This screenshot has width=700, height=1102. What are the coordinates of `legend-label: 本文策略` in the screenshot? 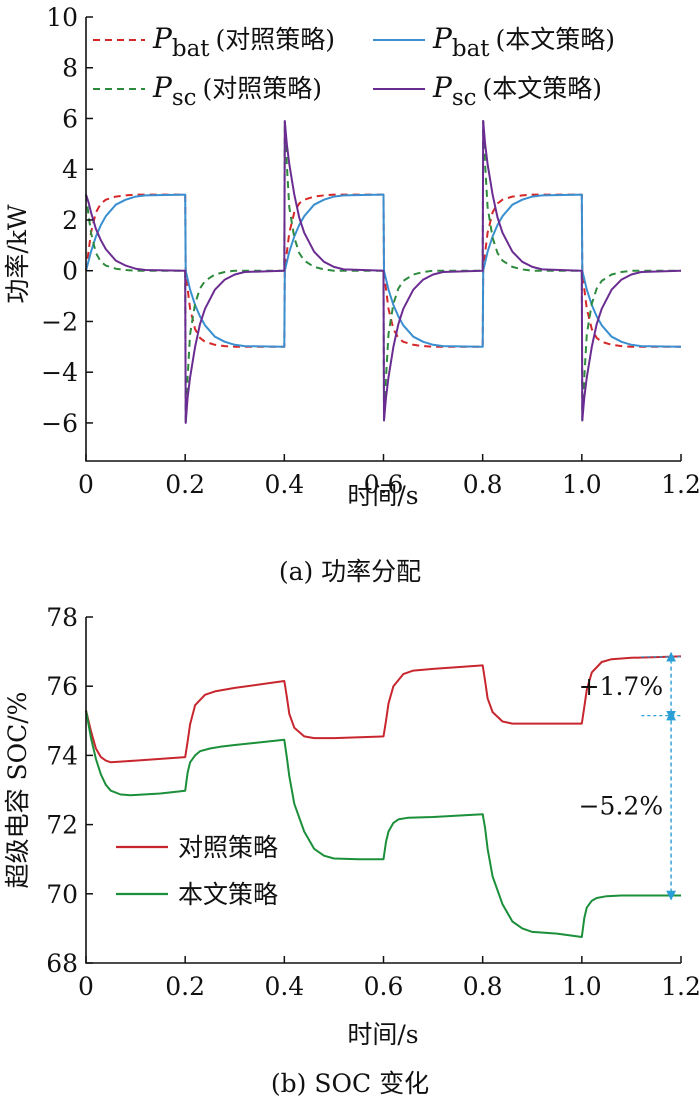 It's located at (228, 894).